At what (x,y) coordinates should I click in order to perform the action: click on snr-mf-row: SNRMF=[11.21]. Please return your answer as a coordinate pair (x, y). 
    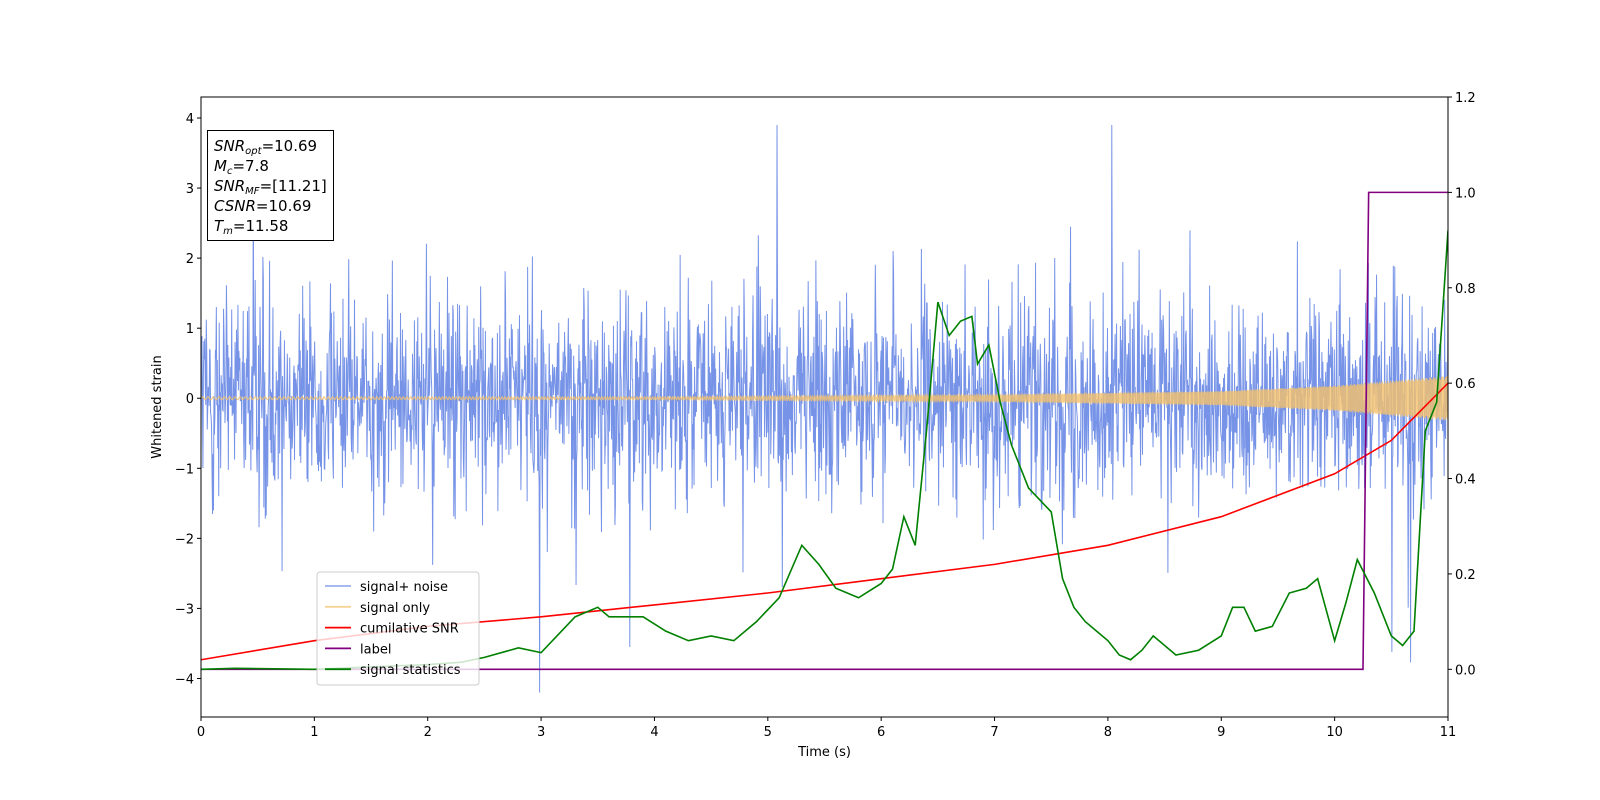
    Looking at the image, I should click on (270, 187).